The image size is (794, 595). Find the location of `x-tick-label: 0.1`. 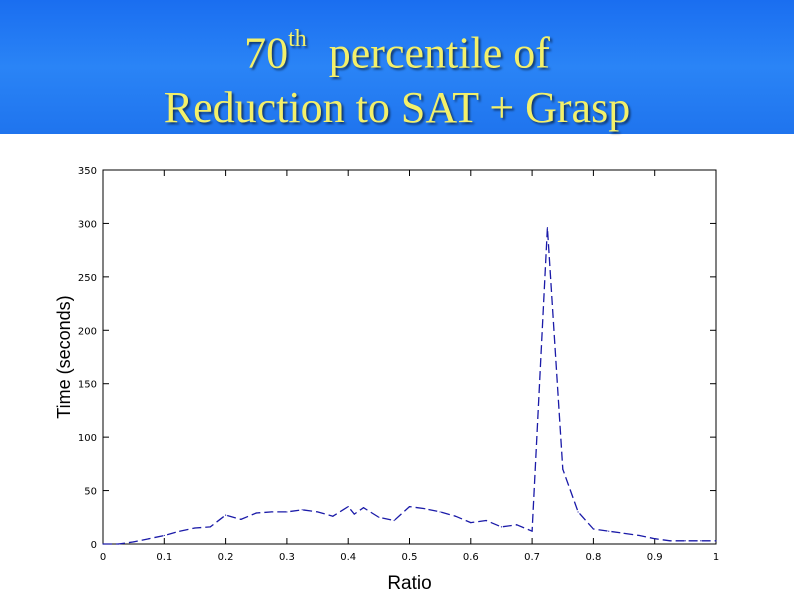

x-tick-label: 0.1 is located at coordinates (164, 557).